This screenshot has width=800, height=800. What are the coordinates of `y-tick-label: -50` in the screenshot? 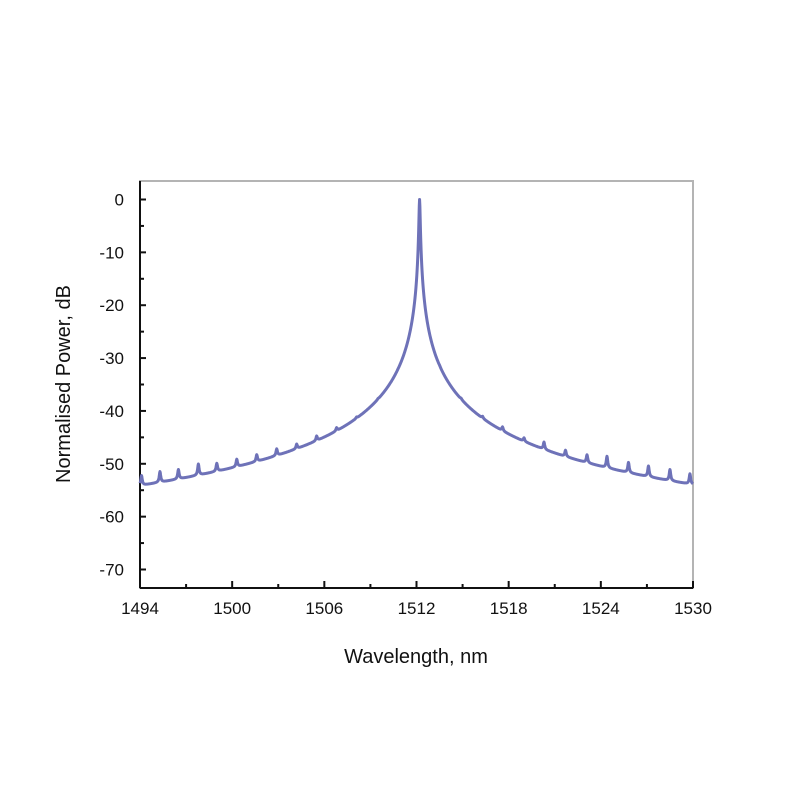 It's located at (111, 464).